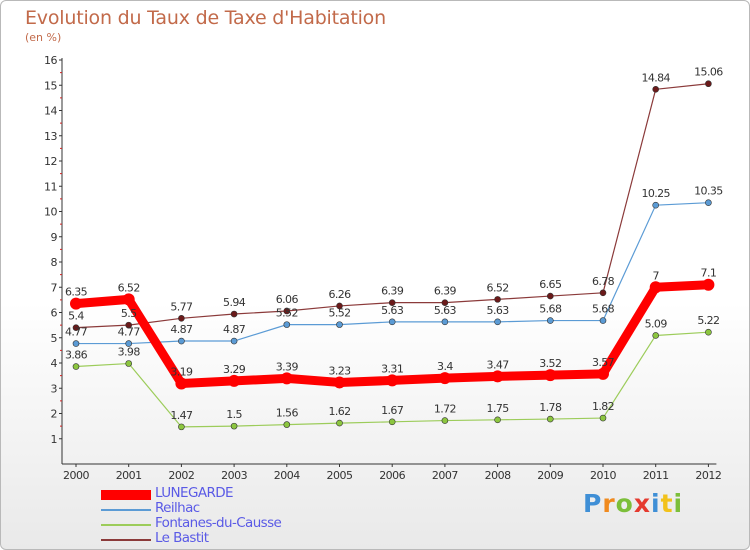  I want to click on y-tick-label: 3, so click(54, 388).